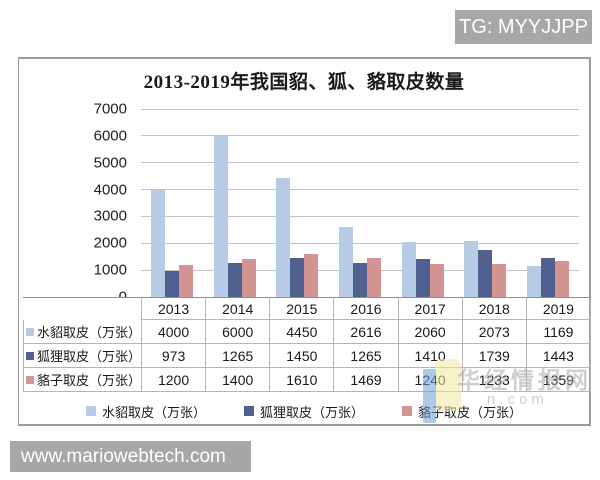 The height and width of the screenshot is (480, 600). I want to click on table-cell: 1610, so click(301, 380).